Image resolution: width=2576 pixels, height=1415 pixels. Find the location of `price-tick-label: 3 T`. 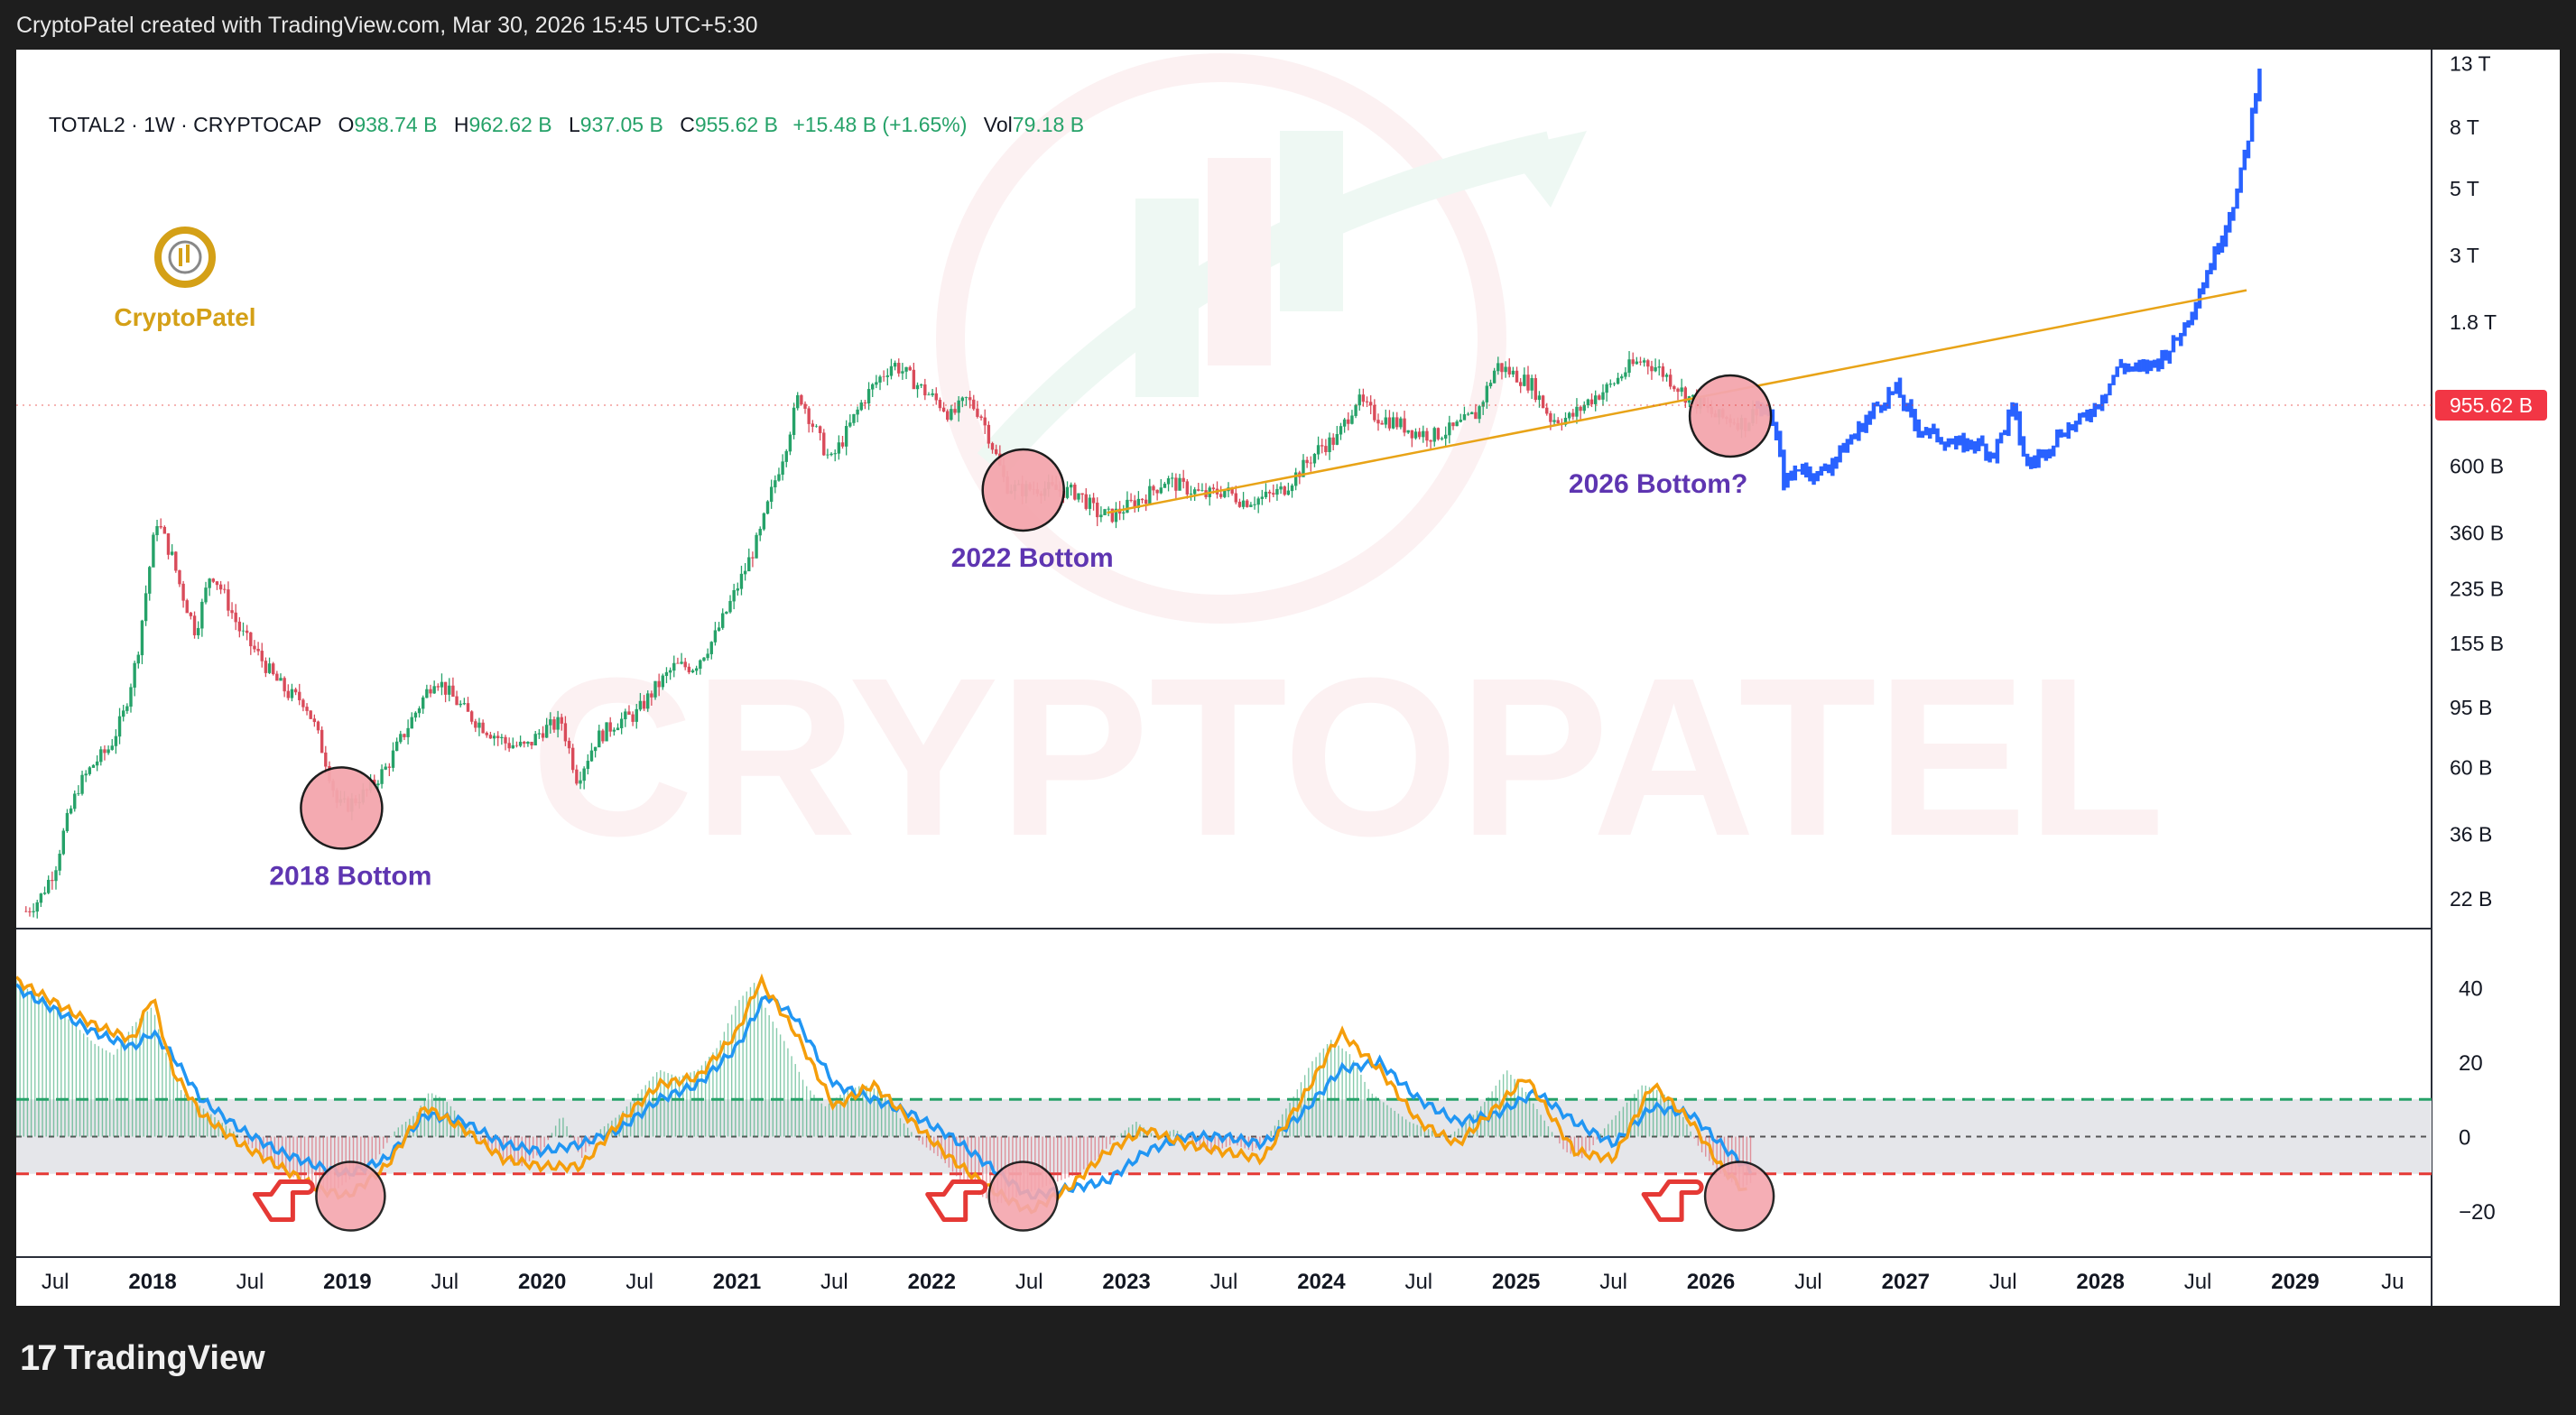

price-tick-label: 3 T is located at coordinates (2464, 255).